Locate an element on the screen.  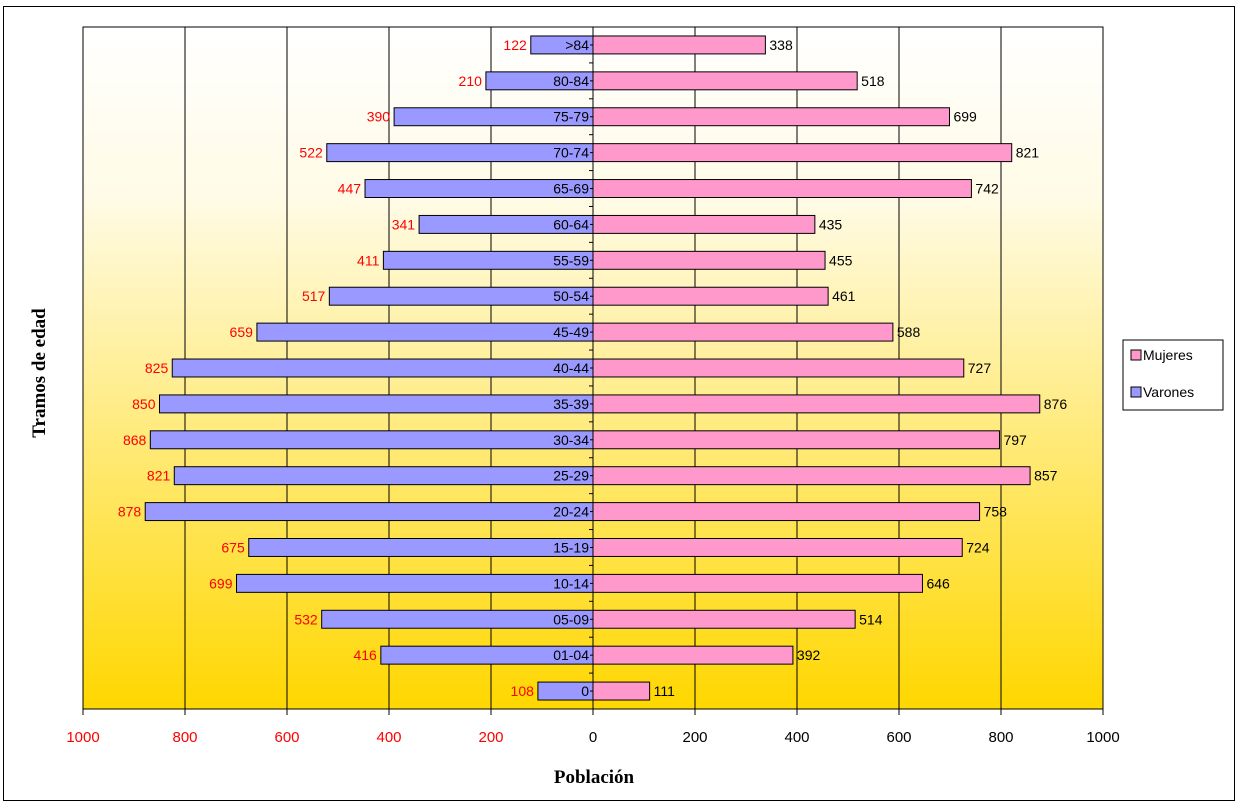
value-label-mujeres: 338 is located at coordinates (781, 45).